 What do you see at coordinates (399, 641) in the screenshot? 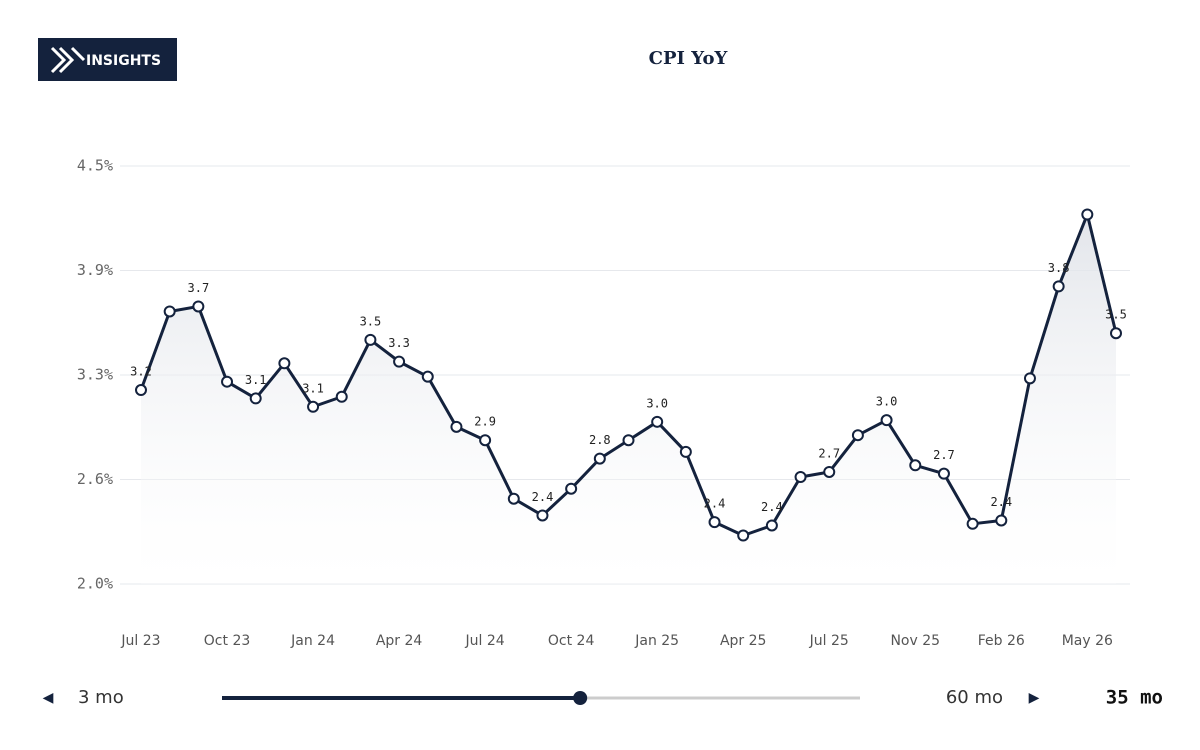
I see `x-tick-label: Apr 24` at bounding box center [399, 641].